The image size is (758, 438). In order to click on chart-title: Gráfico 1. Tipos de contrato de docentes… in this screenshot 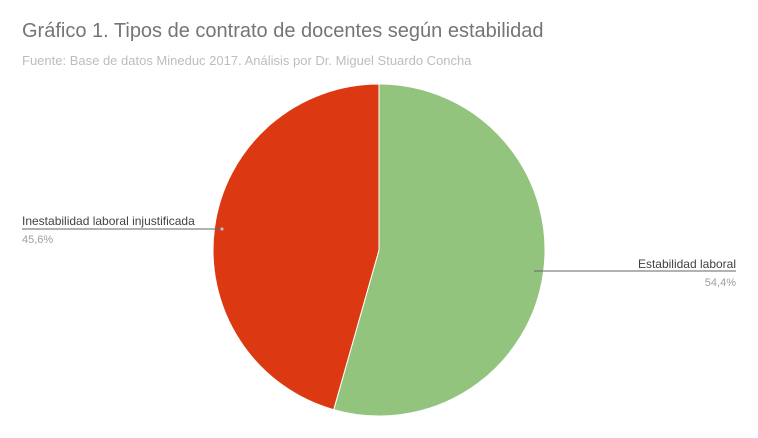, I will do `click(283, 31)`.